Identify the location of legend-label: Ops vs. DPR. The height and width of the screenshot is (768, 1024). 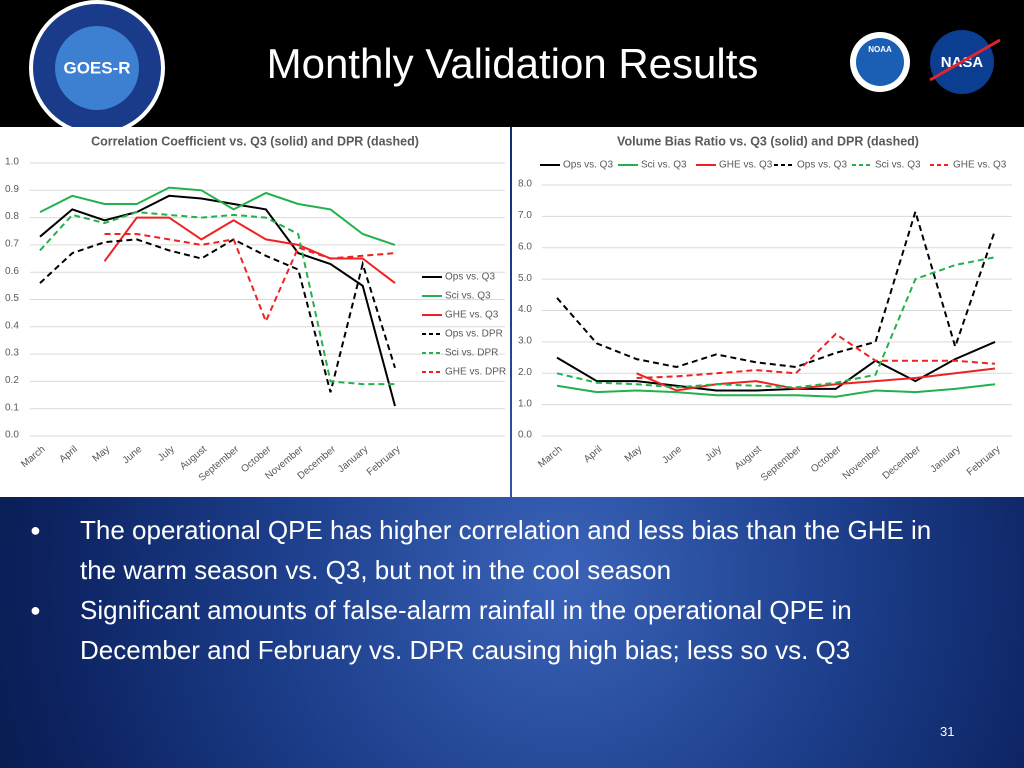
(474, 334).